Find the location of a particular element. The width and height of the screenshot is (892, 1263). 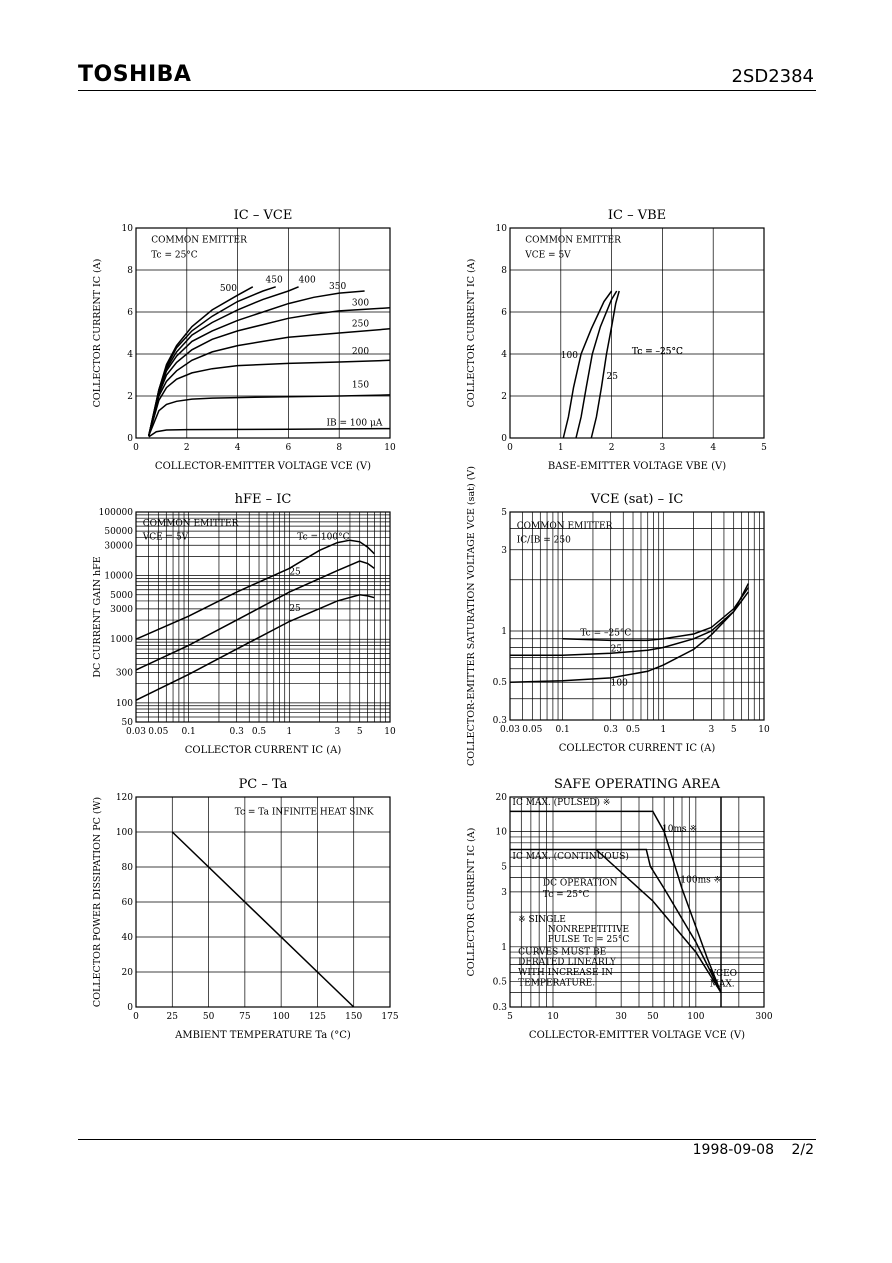

y-tick-label: 10 is located at coordinates (502, 833).